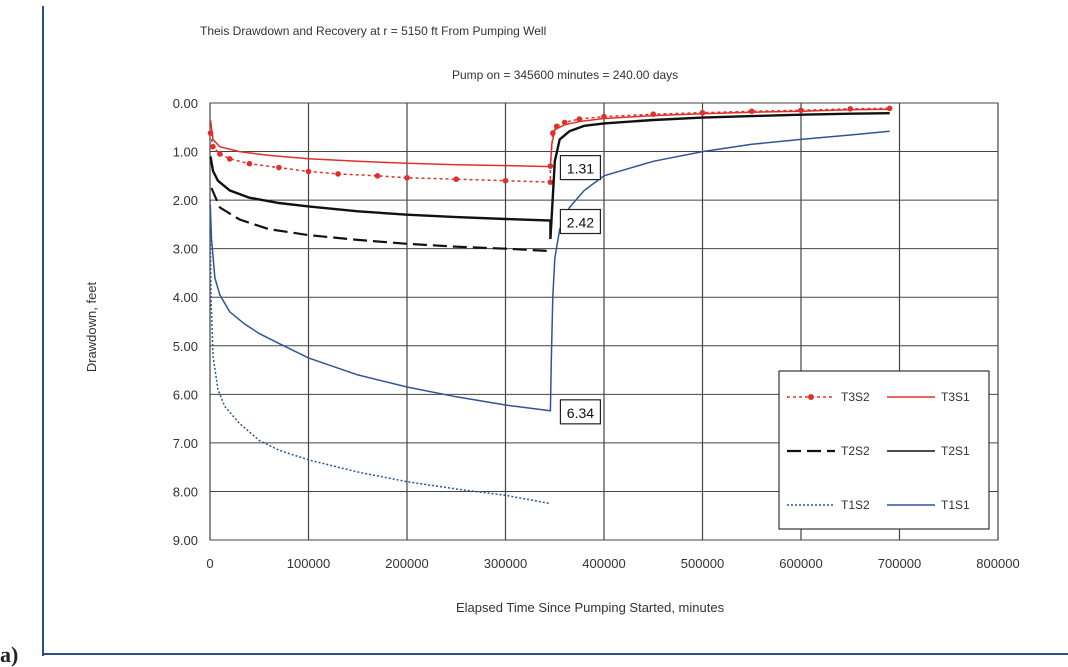  I want to click on legend: T3S2 T3S1 T2S2 T2S1 T1S2 T1S1, so click(884, 450).